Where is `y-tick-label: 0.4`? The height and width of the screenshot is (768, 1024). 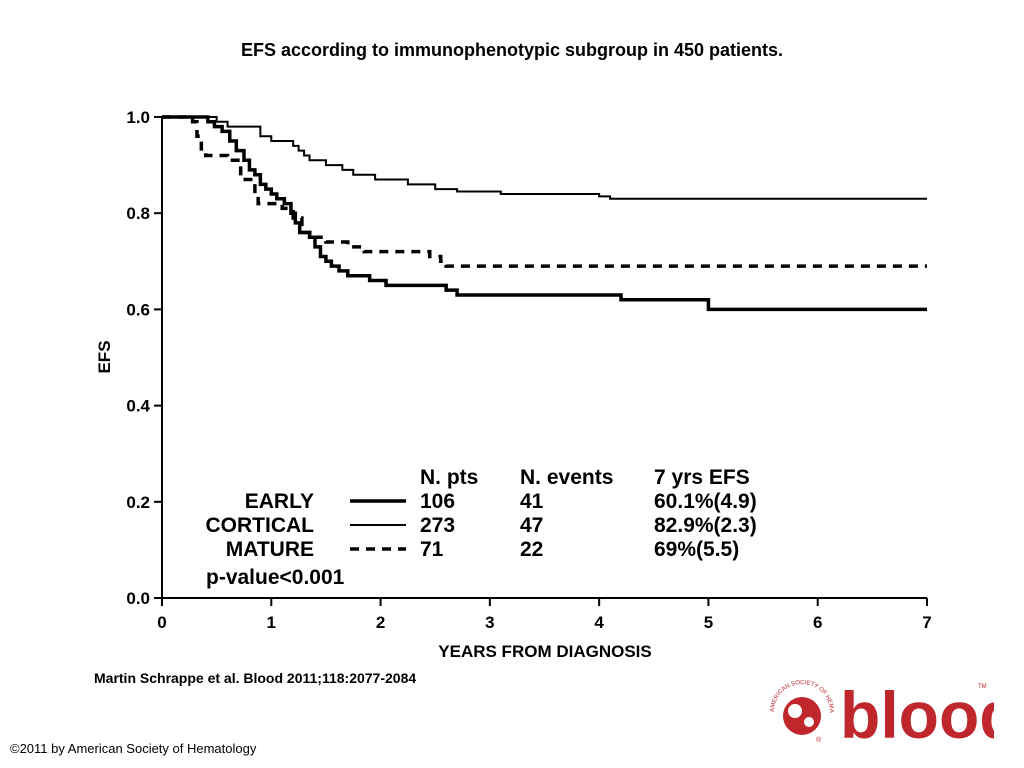
y-tick-label: 0.4 is located at coordinates (138, 406).